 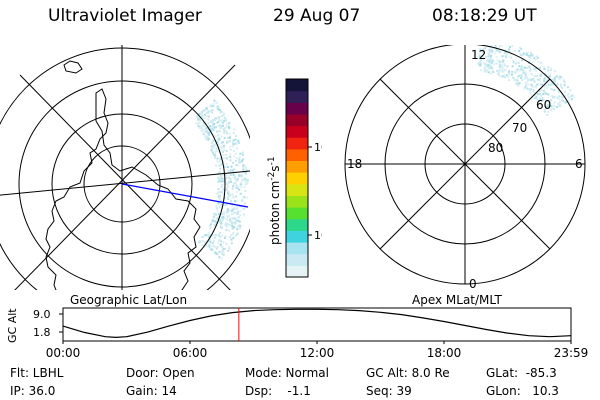 What do you see at coordinates (42, 314) in the screenshot?
I see `timeline-ytick-9: 9.0` at bounding box center [42, 314].